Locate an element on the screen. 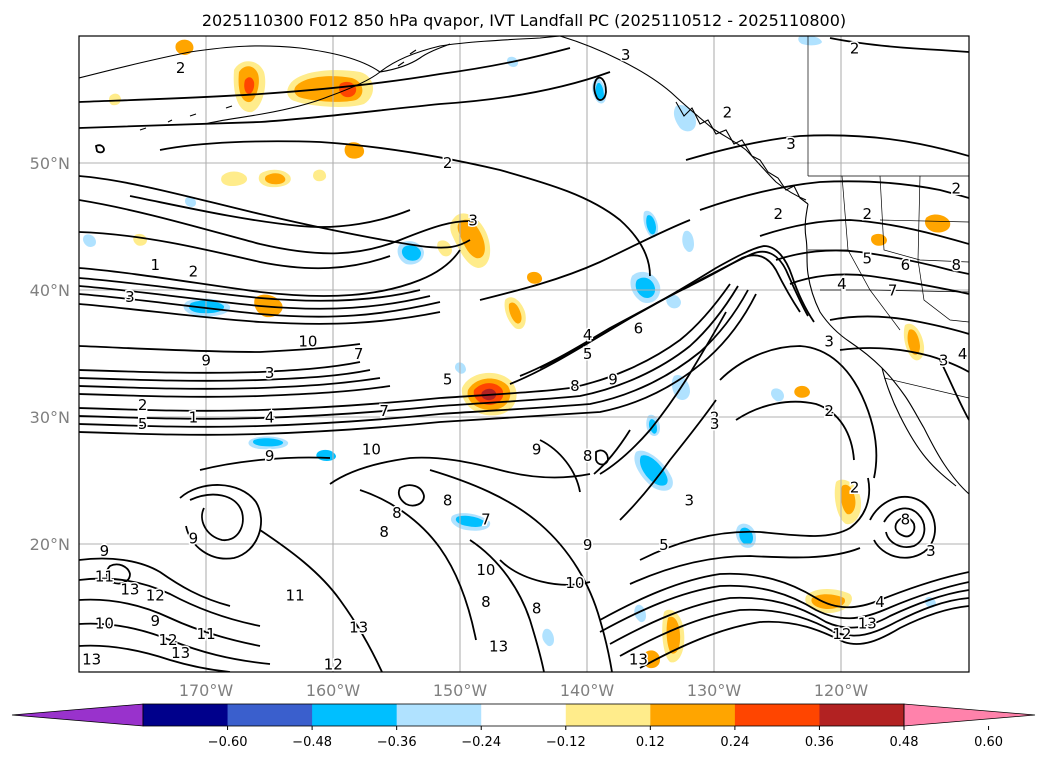  lon-tick-label: 160°W is located at coordinates (333, 690).